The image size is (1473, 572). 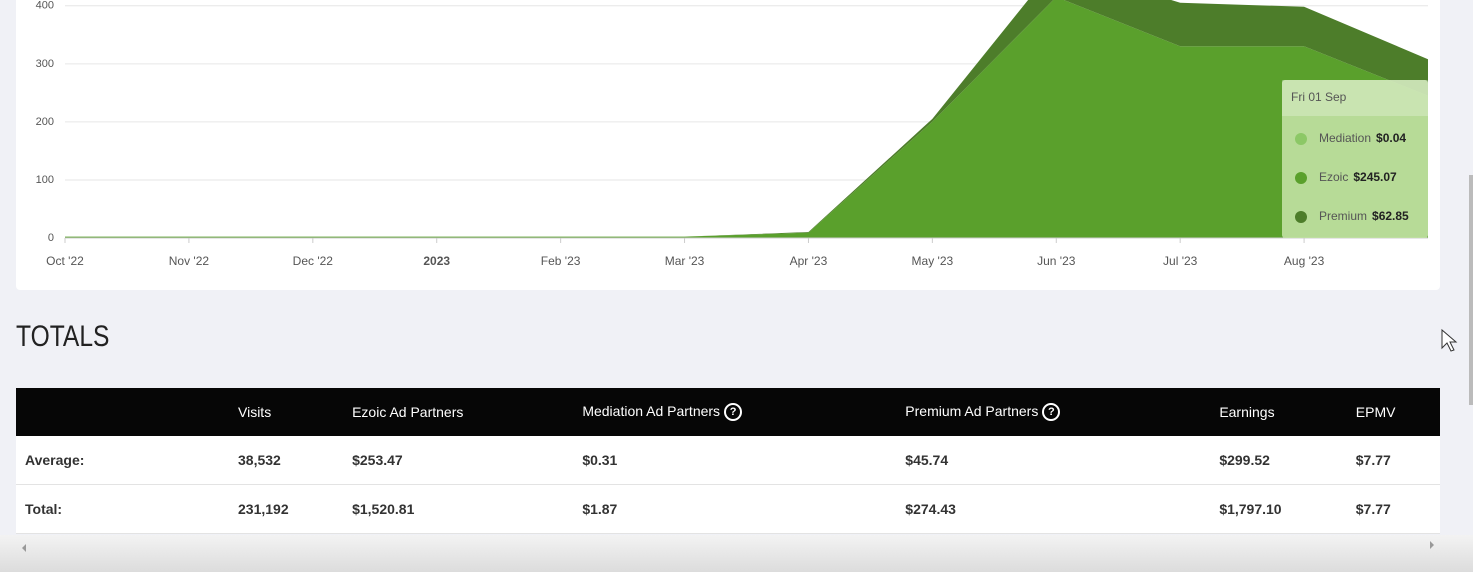 I want to click on tooltip-value: $0.04, so click(x=1391, y=138).